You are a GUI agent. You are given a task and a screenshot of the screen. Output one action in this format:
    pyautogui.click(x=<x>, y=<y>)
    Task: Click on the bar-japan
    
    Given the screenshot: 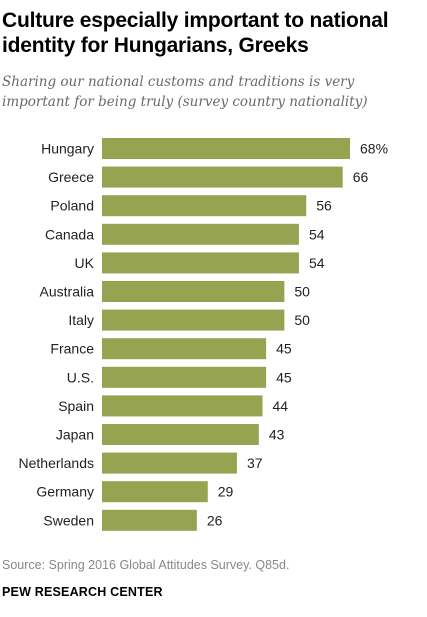 What is the action you would take?
    pyautogui.click(x=180, y=434)
    